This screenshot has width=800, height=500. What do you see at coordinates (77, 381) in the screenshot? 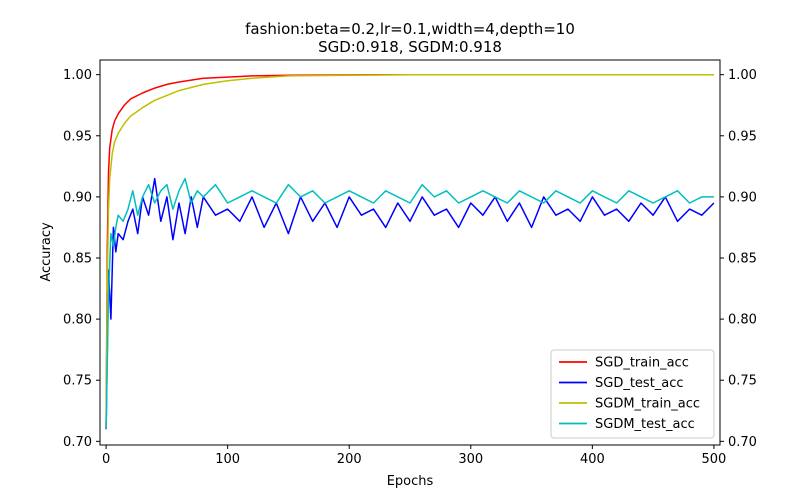
I see `y-tick-label-left: 0.75` at bounding box center [77, 381].